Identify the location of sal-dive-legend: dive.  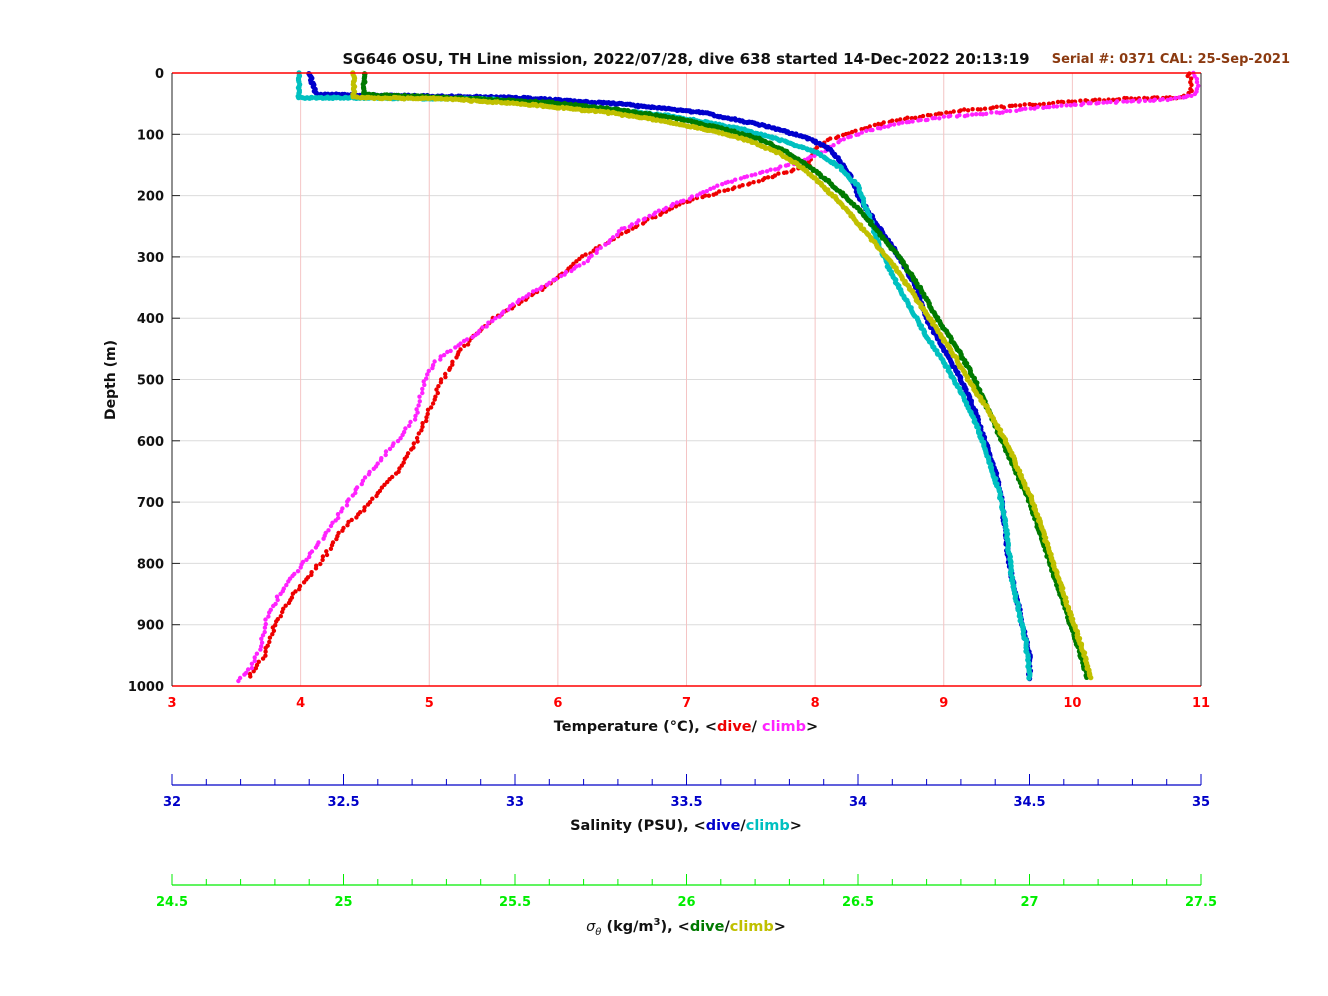
(723, 826).